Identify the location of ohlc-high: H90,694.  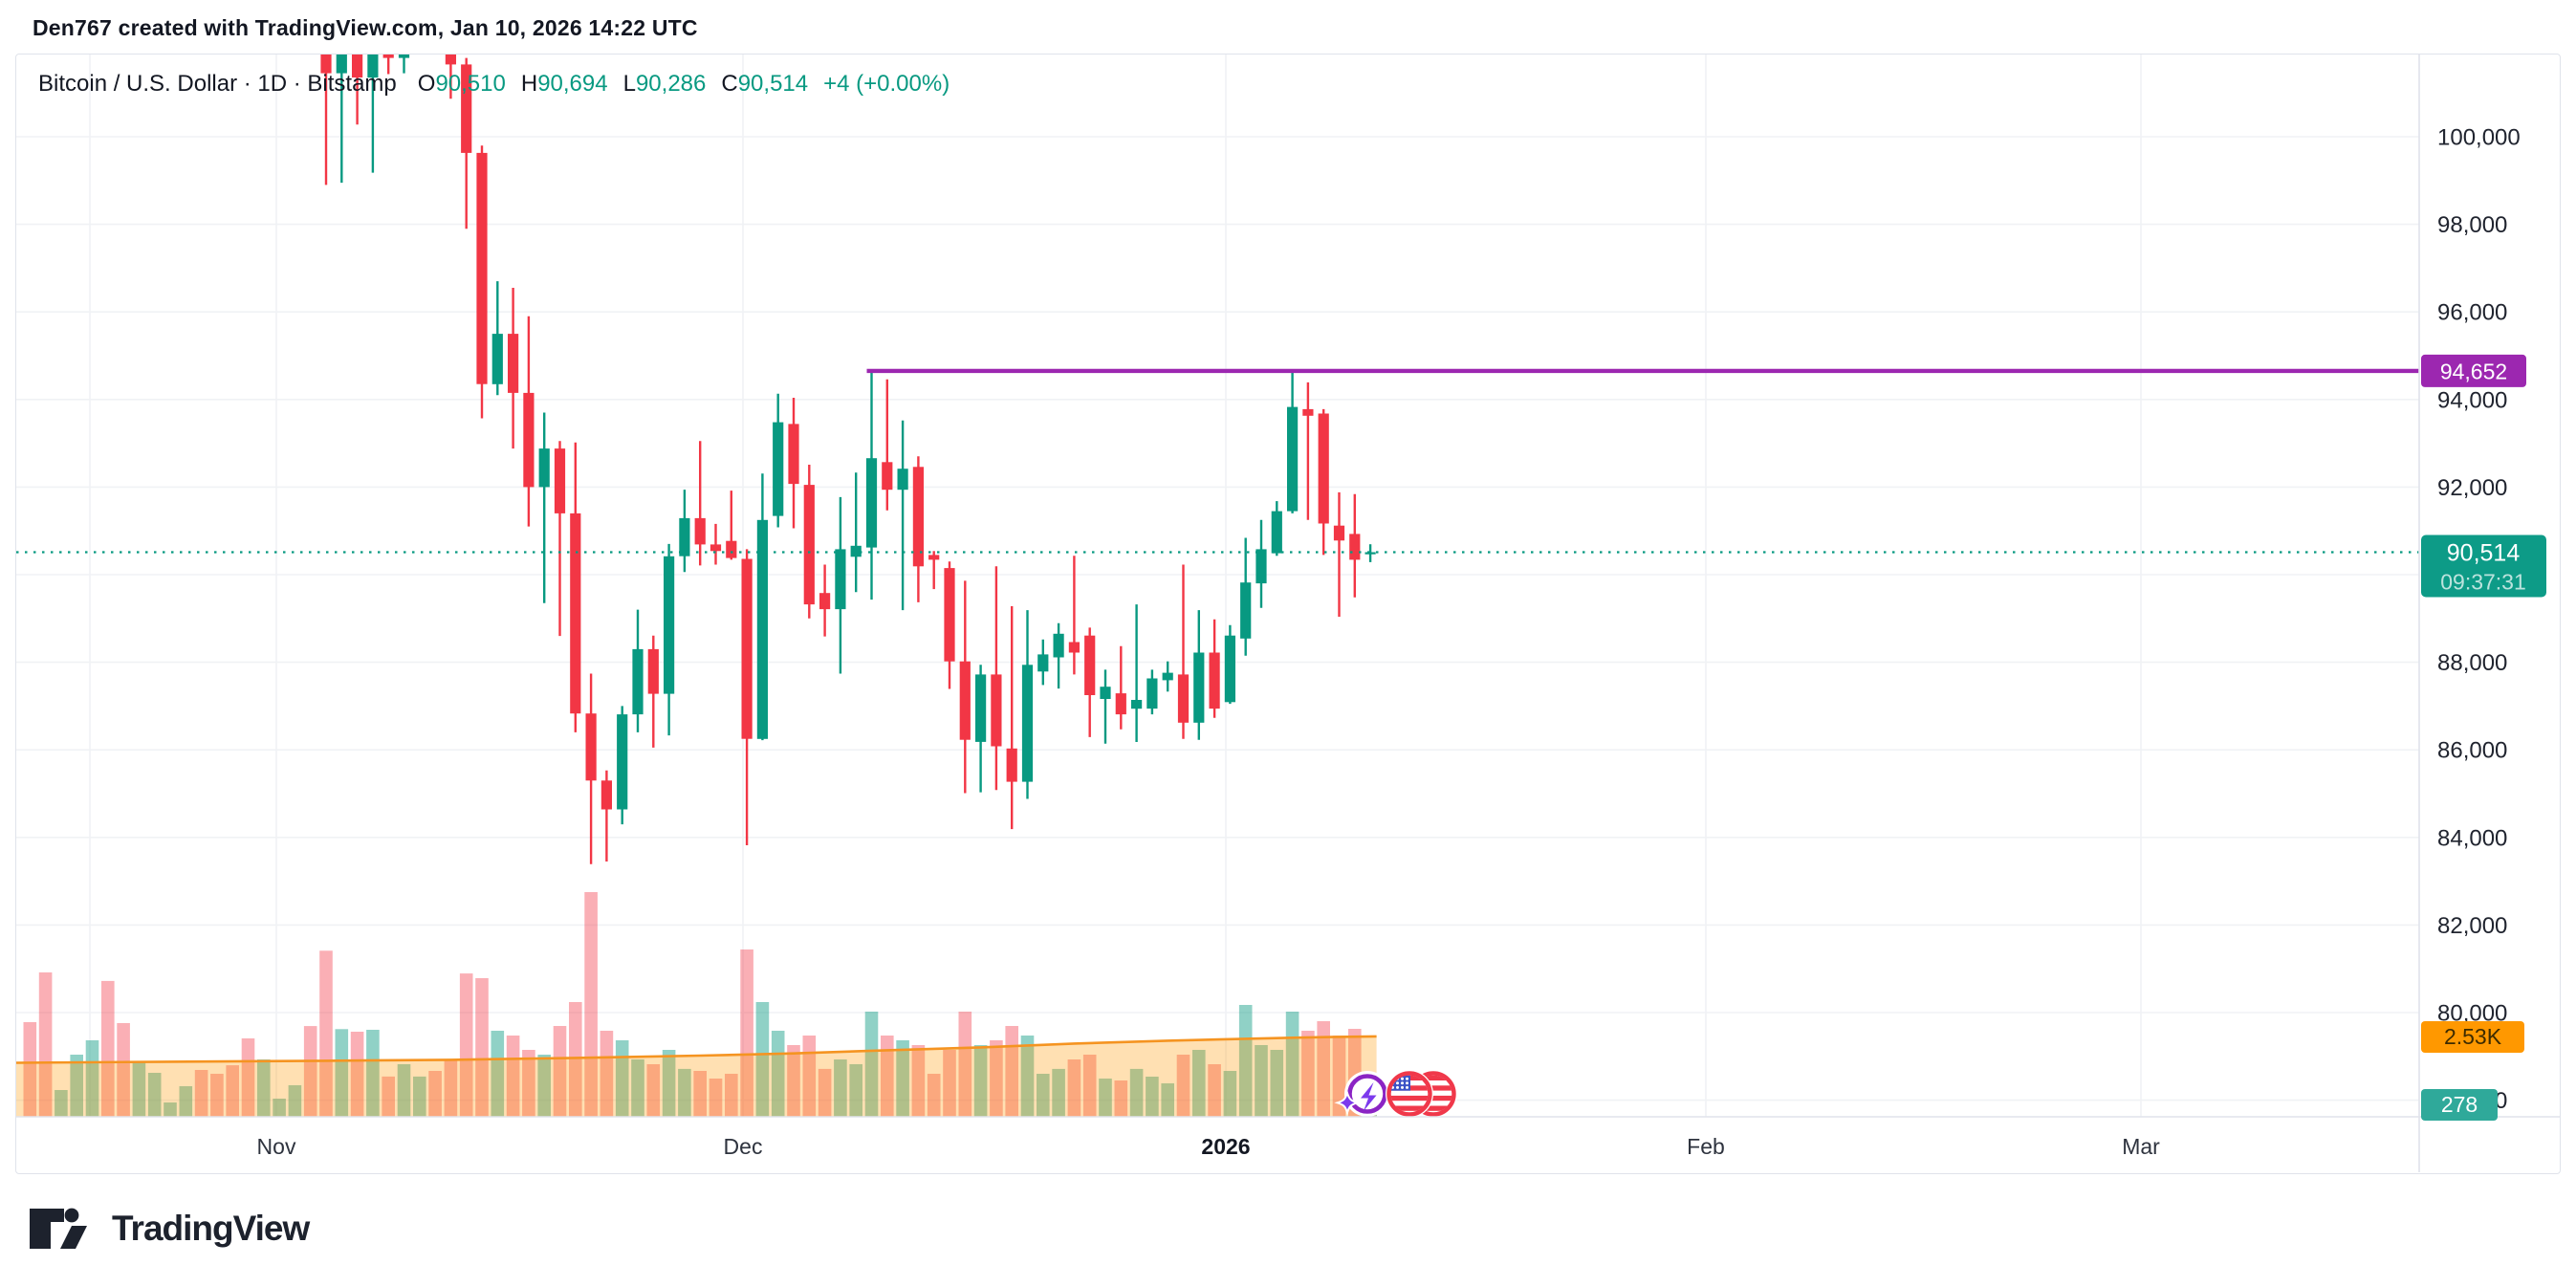
(564, 84).